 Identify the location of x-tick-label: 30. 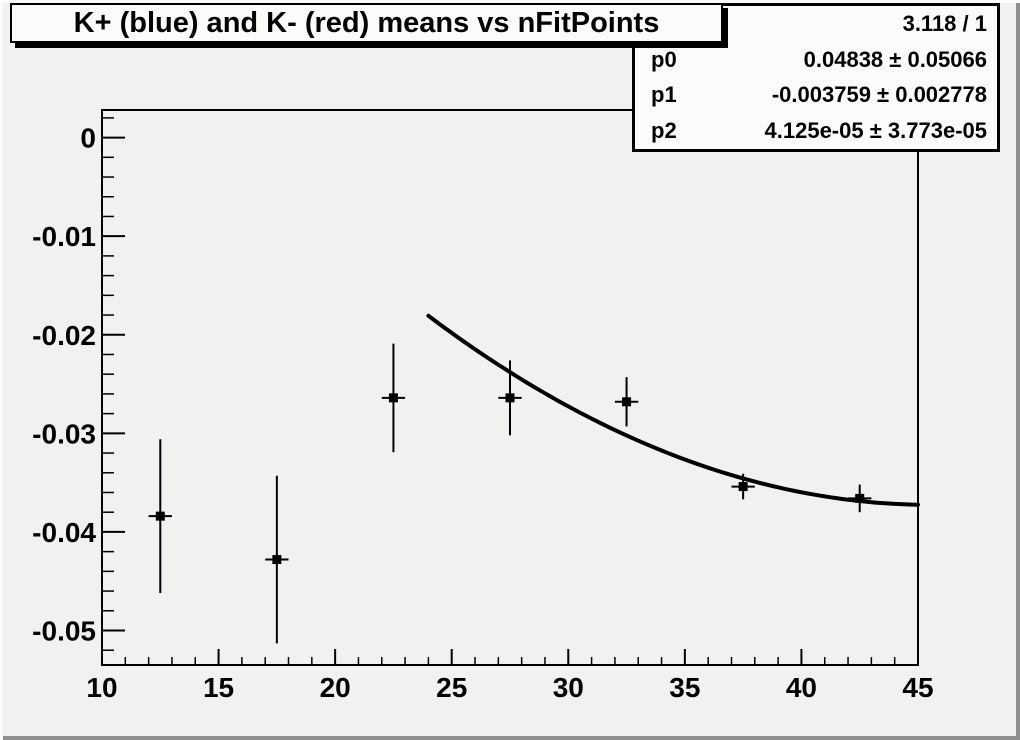
(568, 687).